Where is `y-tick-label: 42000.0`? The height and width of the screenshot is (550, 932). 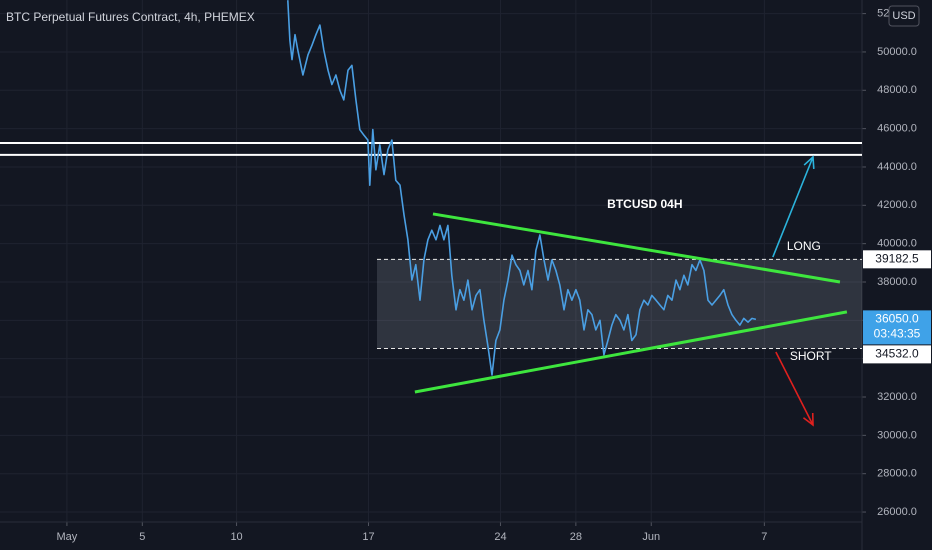 y-tick-label: 42000.0 is located at coordinates (897, 205).